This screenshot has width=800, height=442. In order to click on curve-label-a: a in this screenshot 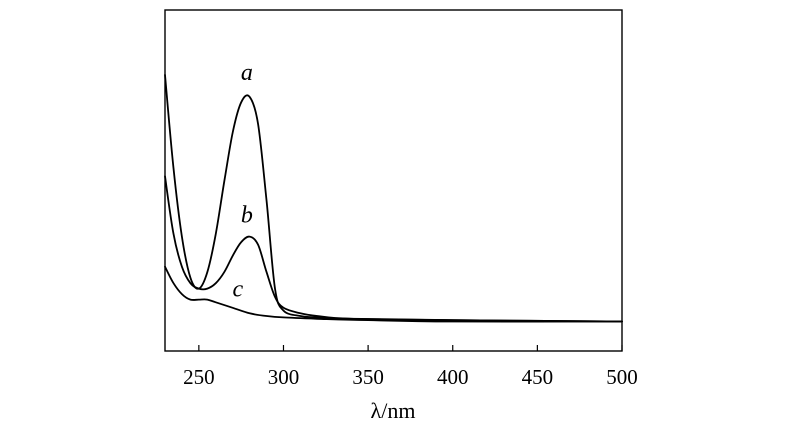, I will do `click(247, 73)`.